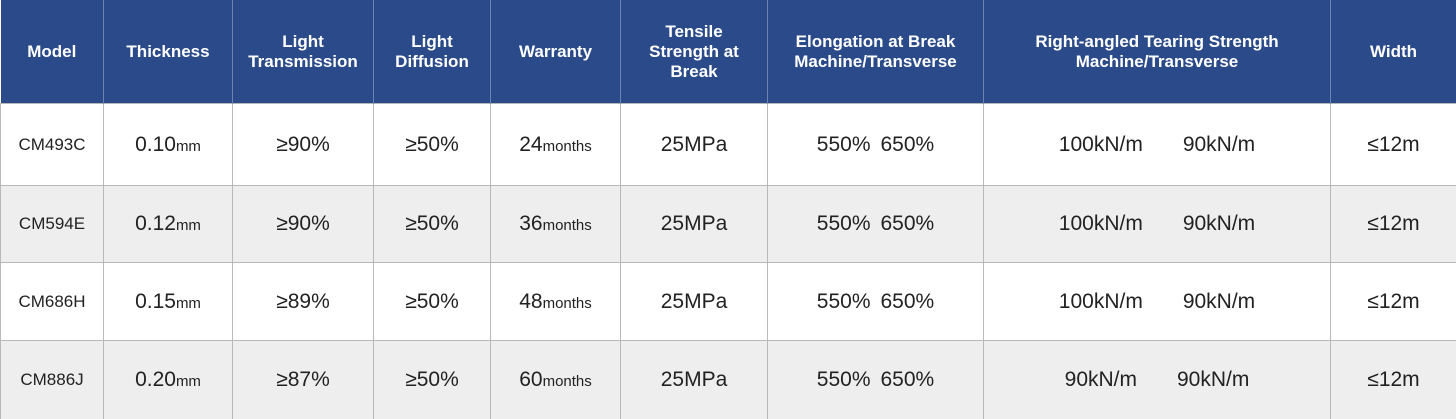 The image size is (1456, 419). What do you see at coordinates (155, 223) in the screenshot?
I see `value: 0.12` at bounding box center [155, 223].